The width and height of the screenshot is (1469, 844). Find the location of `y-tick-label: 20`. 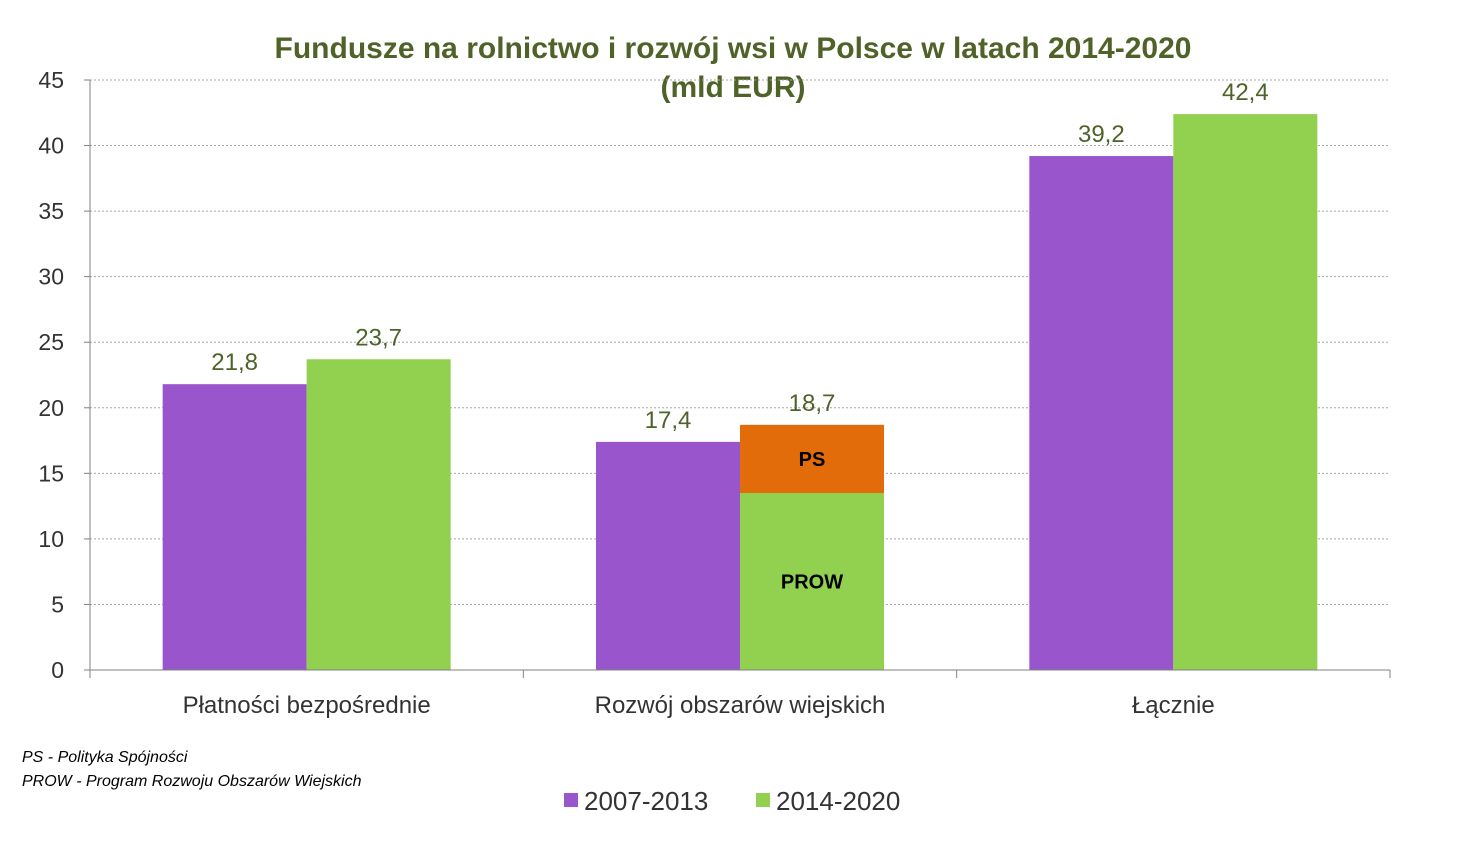

y-tick-label: 20 is located at coordinates (51, 408).